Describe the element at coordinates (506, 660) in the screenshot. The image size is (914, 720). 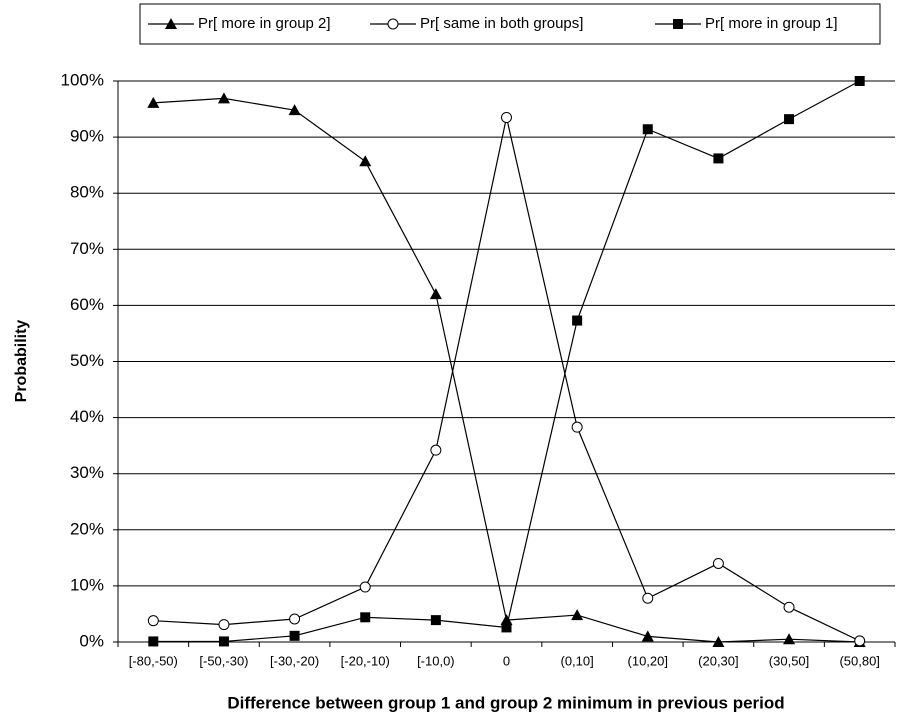
I see `x-tick-label: 0` at that location.